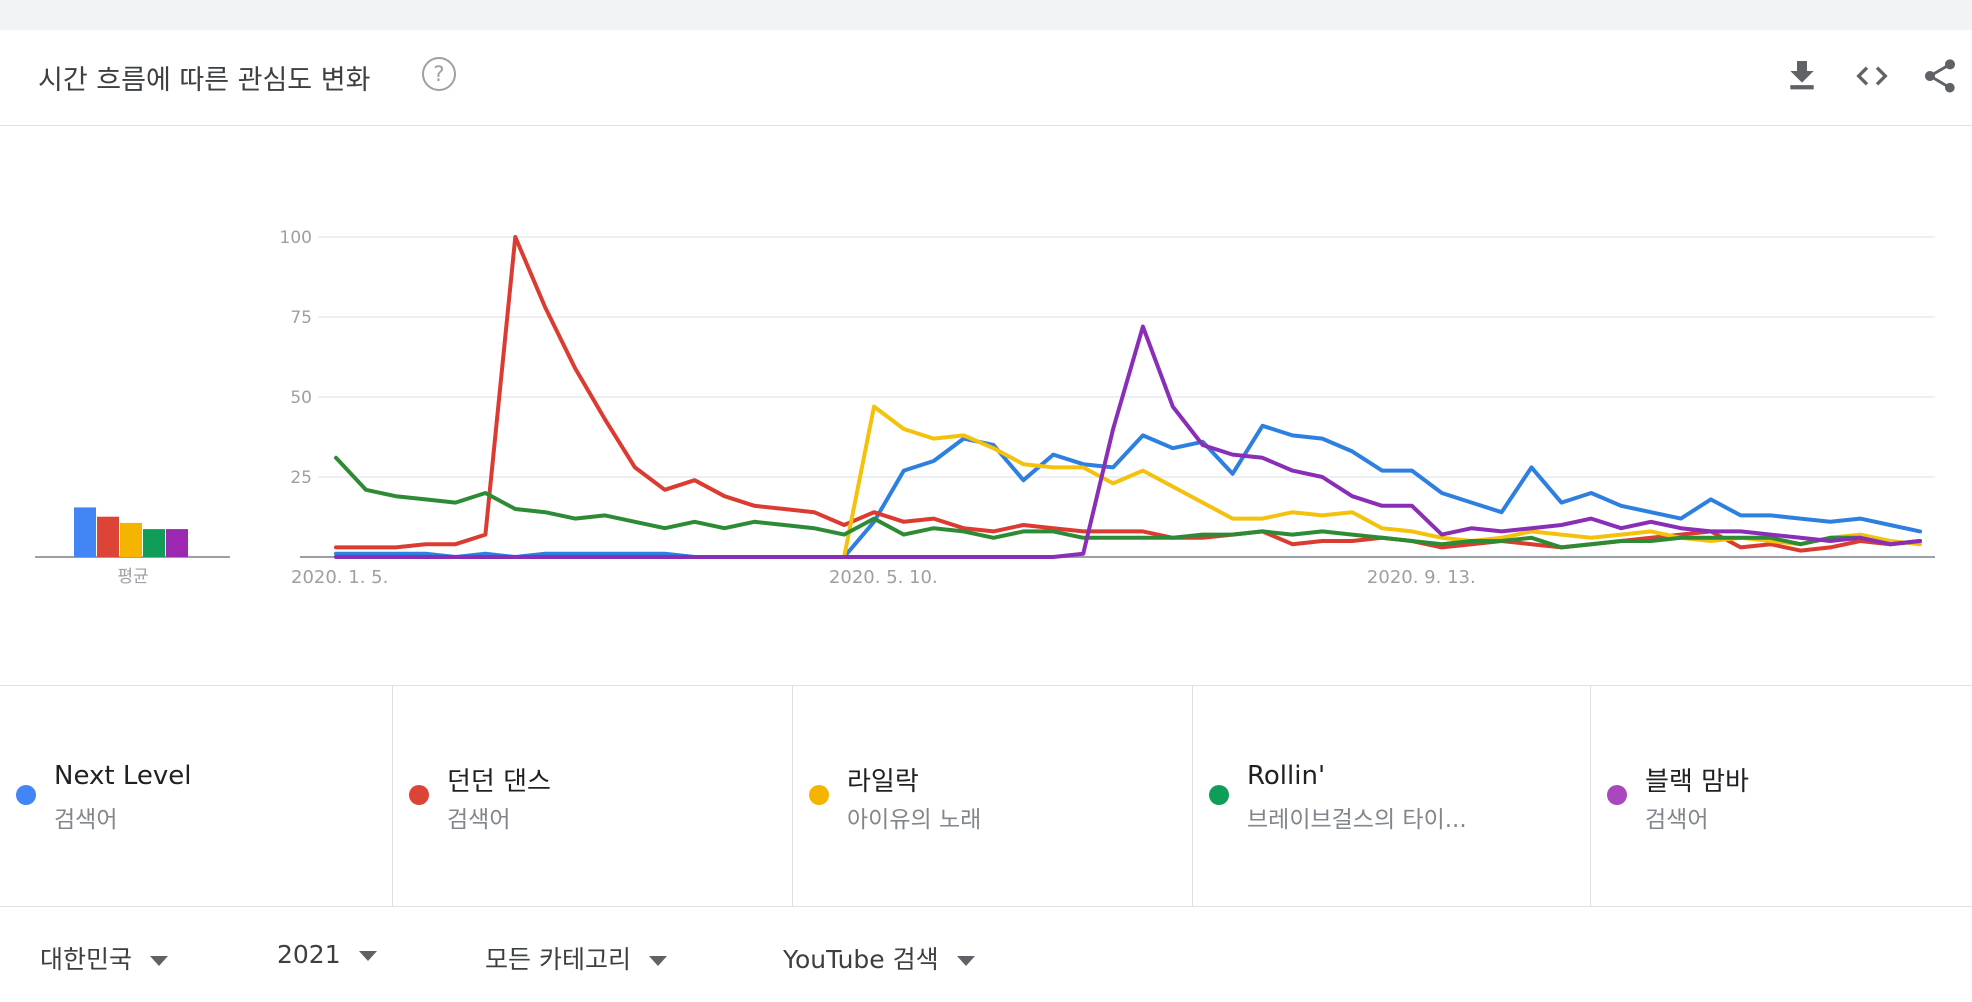 The width and height of the screenshot is (1972, 1002). I want to click on legend-term-name: Rollin', so click(1286, 776).